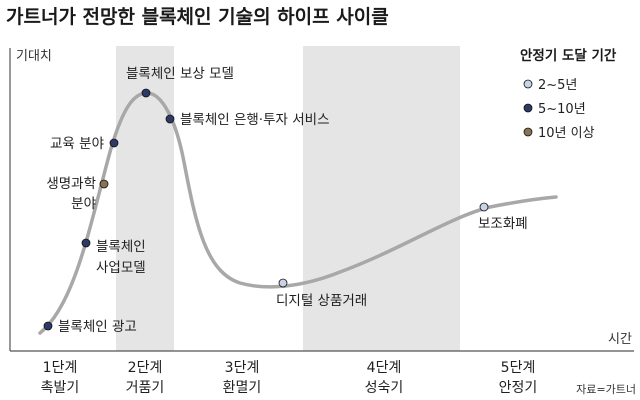  I want to click on legend-marker-2-5-years, so click(528, 84).